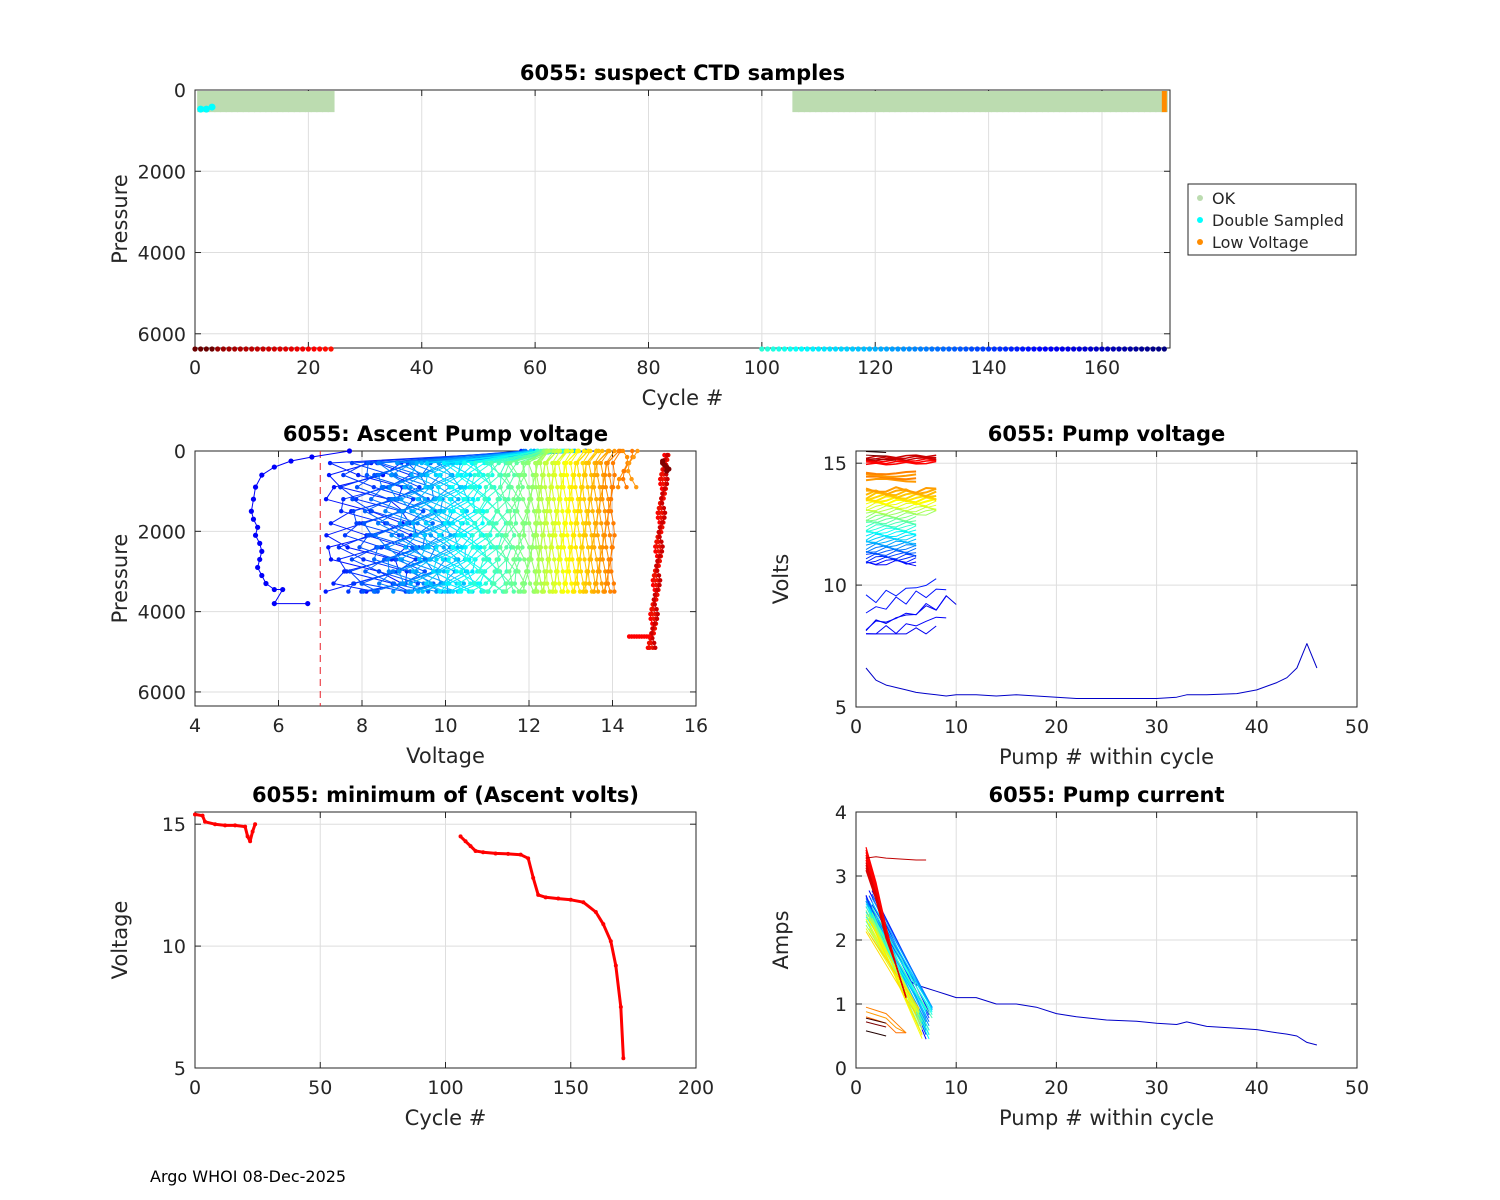 The width and height of the screenshot is (1500, 1200). What do you see at coordinates (1224, 198) in the screenshot?
I see `legend-label: OK` at bounding box center [1224, 198].